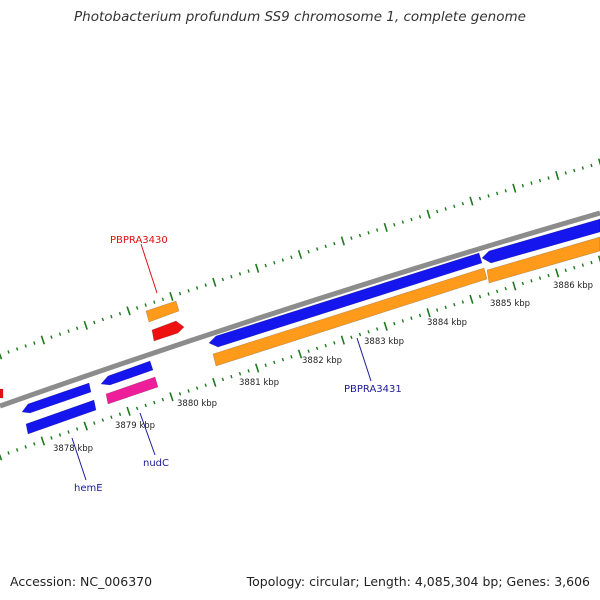 The height and width of the screenshot is (600, 600). What do you see at coordinates (127, 373) in the screenshot?
I see `gene-feature-3879a` at bounding box center [127, 373].